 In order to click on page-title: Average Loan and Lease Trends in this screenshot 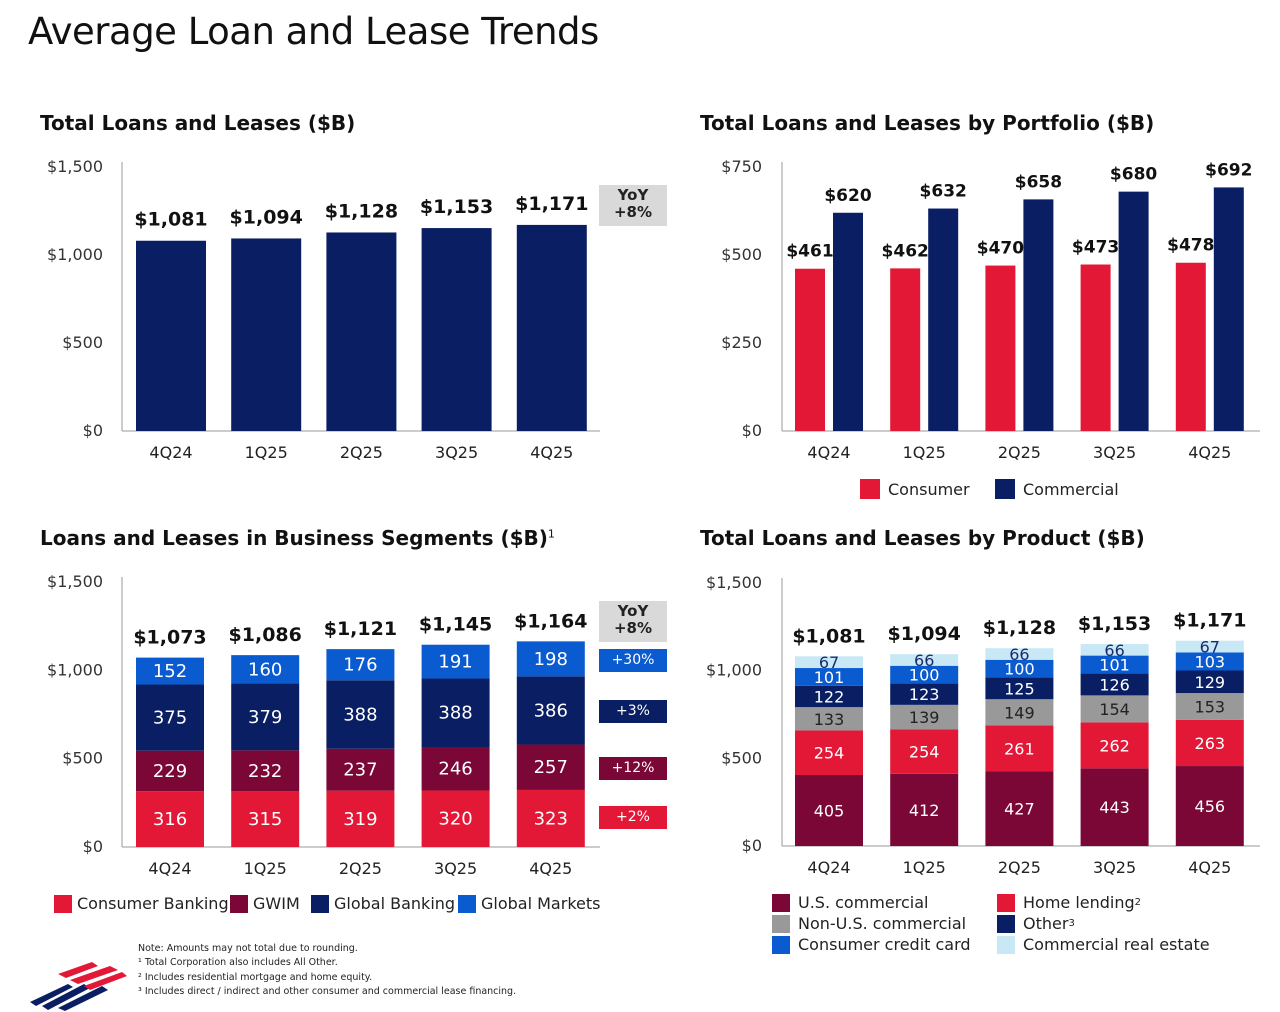, I will do `click(313, 31)`.